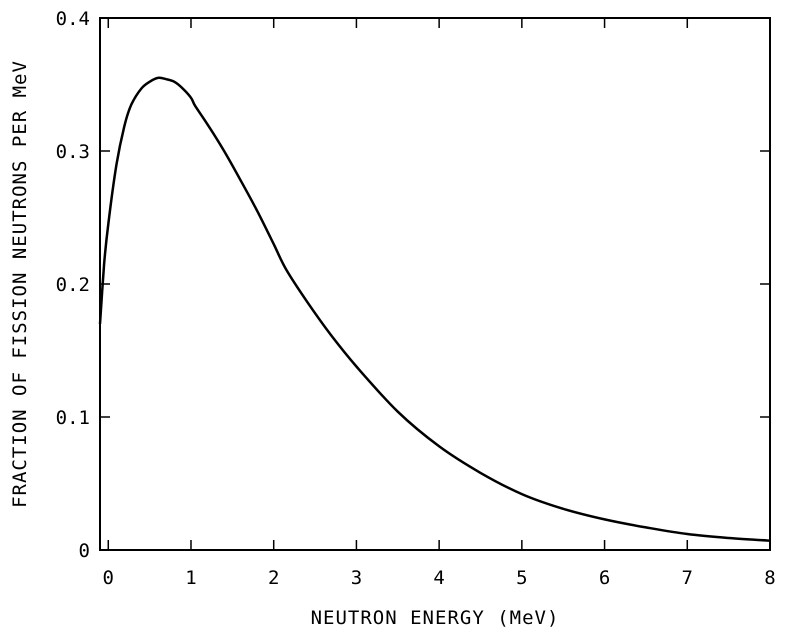 This screenshot has width=795, height=635. I want to click on y-tick-label-4: 0.4, so click(73, 19).